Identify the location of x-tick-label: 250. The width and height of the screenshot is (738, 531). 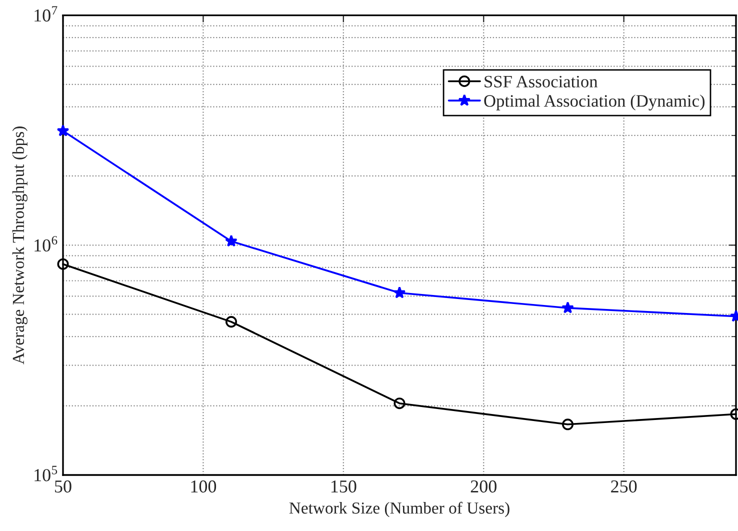
(624, 486).